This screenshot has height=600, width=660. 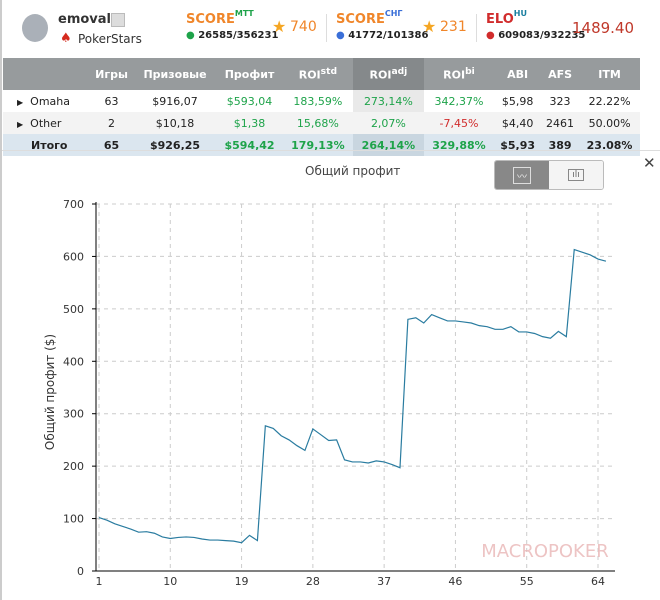 What do you see at coordinates (353, 171) in the screenshot?
I see `chart-title: Общий профит` at bounding box center [353, 171].